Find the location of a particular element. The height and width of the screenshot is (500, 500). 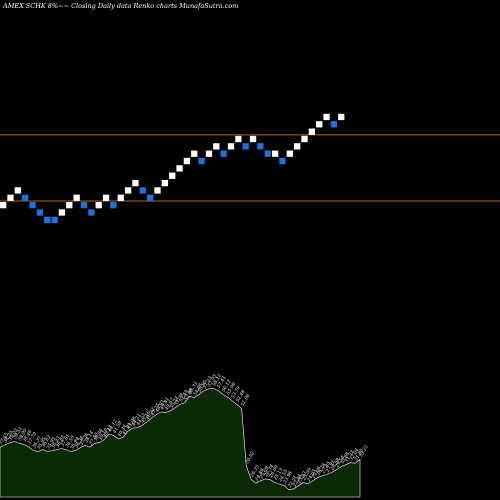

volume-label: 55.08 is located at coordinates (231, 389).